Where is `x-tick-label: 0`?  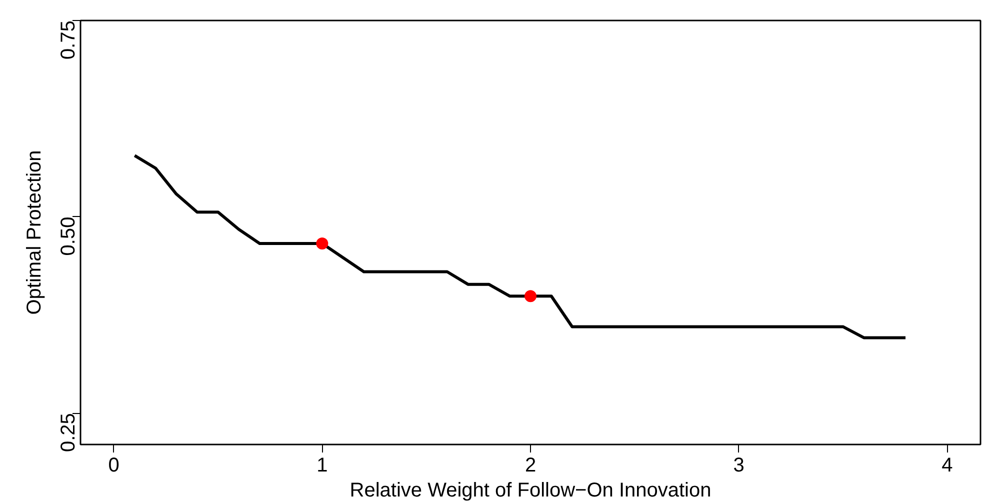
x-tick-label: 0 is located at coordinates (114, 465).